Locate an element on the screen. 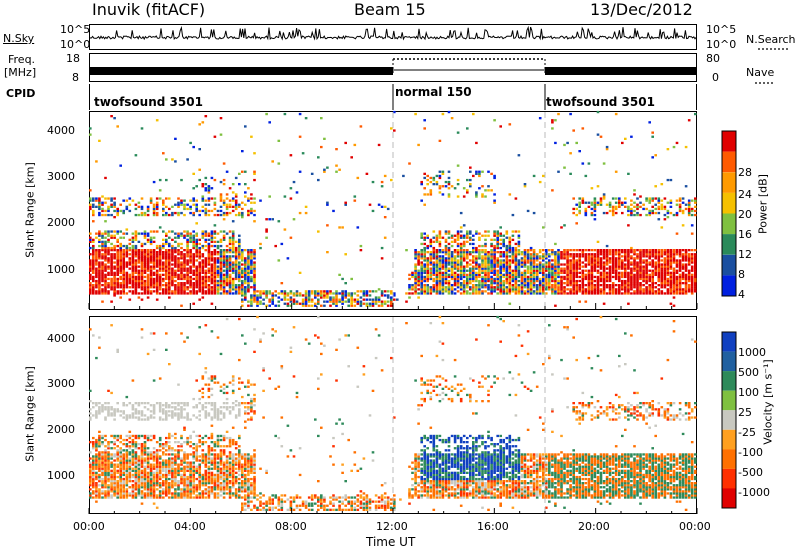  power-cb-tick-28: 28 is located at coordinates (745, 172).